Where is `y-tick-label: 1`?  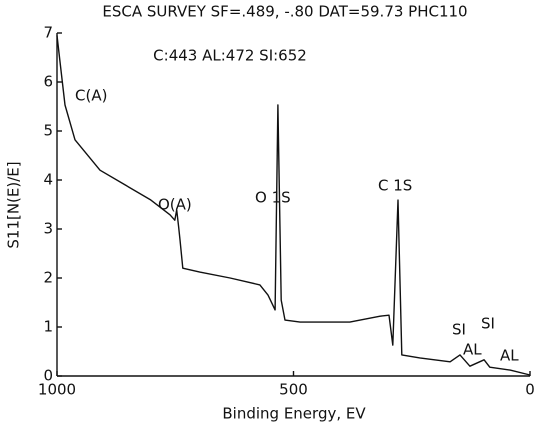
y-tick-label: 1 is located at coordinates (48, 327).